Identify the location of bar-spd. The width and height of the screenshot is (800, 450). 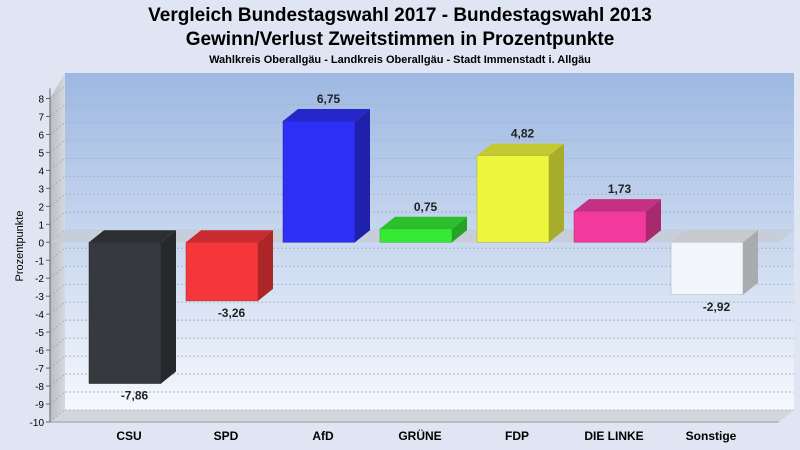
(229, 266).